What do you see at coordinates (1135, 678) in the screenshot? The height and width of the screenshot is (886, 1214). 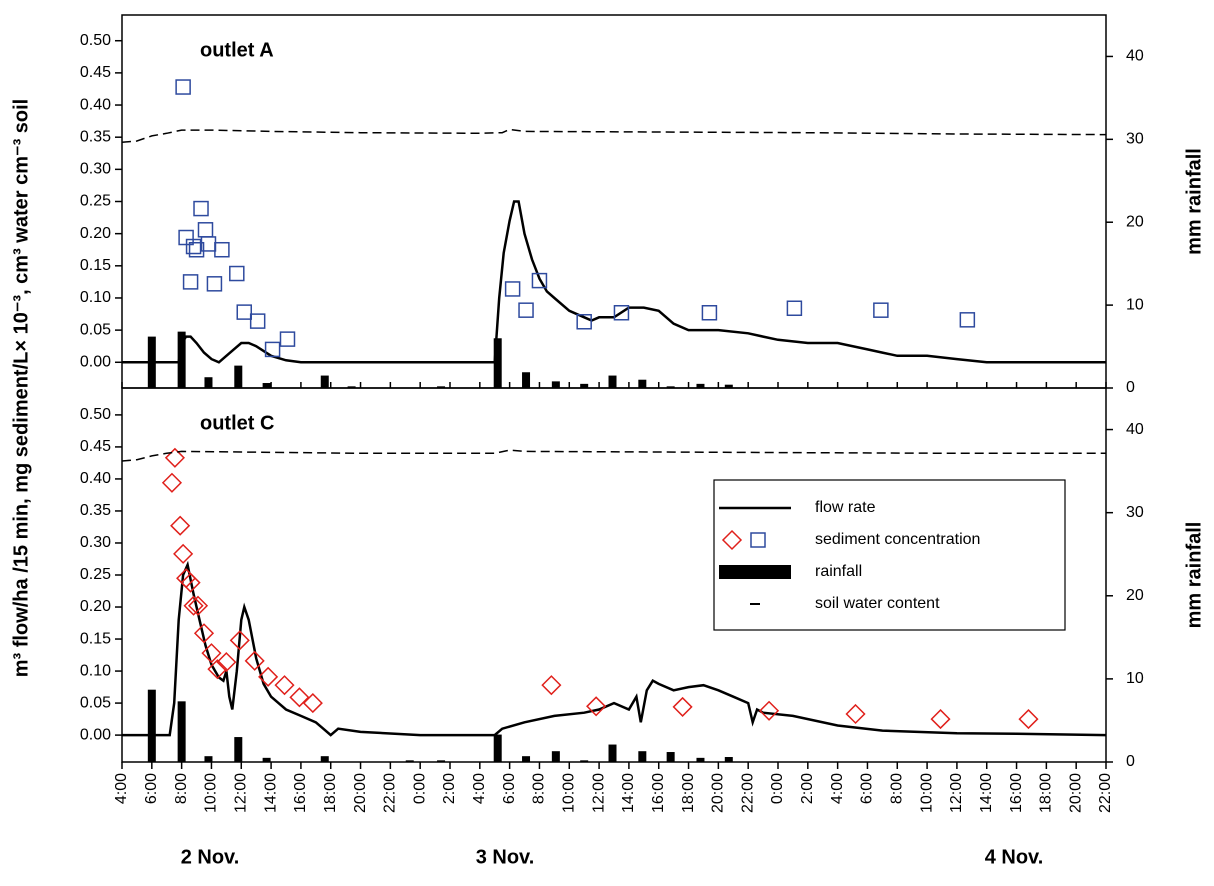 I see `y2-tick-label: 10` at bounding box center [1135, 678].